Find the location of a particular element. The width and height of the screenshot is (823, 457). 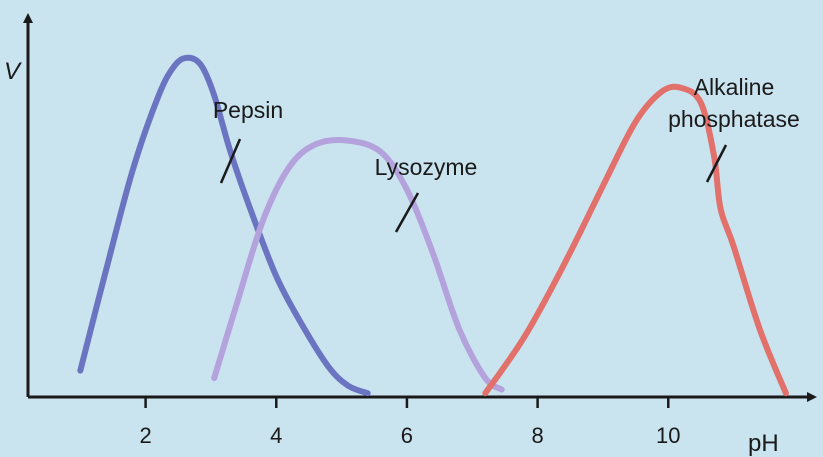

x-tick-label-6: 6 is located at coordinates (407, 435).